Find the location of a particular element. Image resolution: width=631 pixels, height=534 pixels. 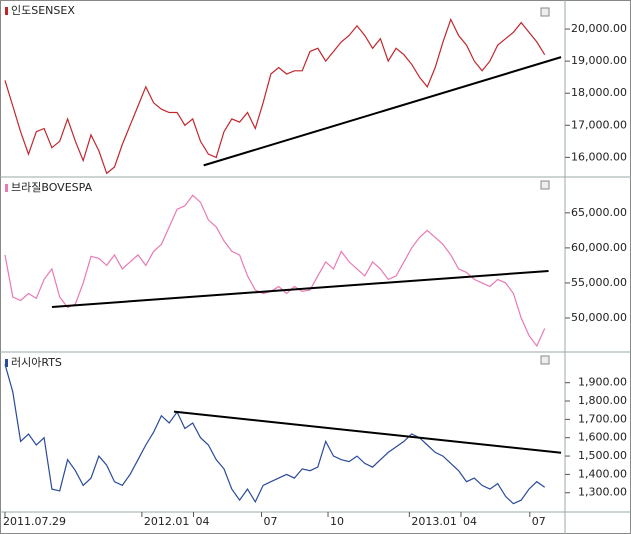

y-tick-label: 1,900.00 is located at coordinates (602, 382).